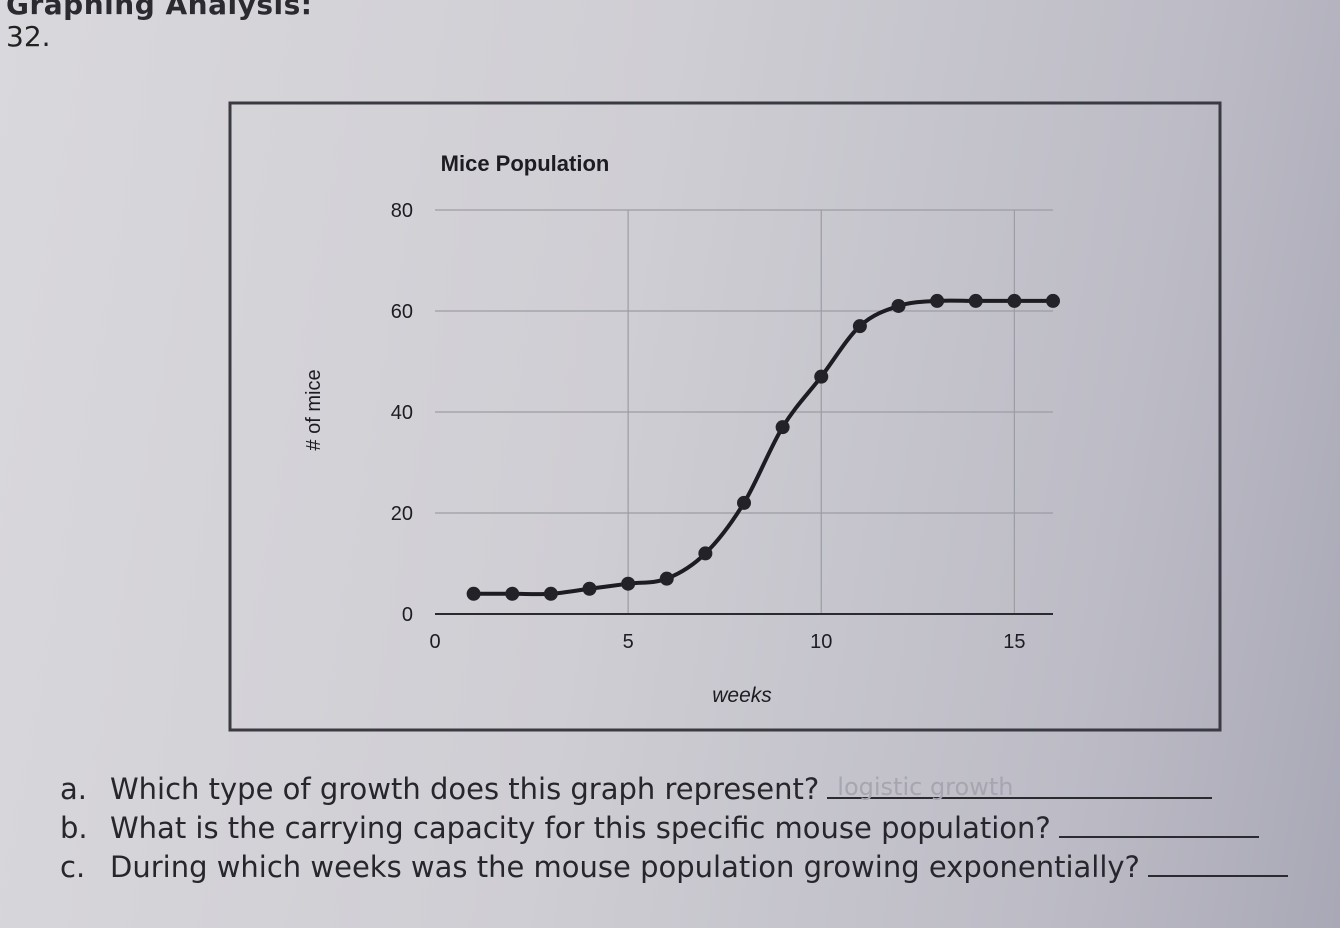 Image resolution: width=1340 pixels, height=928 pixels. What do you see at coordinates (1217, 865) in the screenshot?
I see `answer-c-field` at bounding box center [1217, 865].